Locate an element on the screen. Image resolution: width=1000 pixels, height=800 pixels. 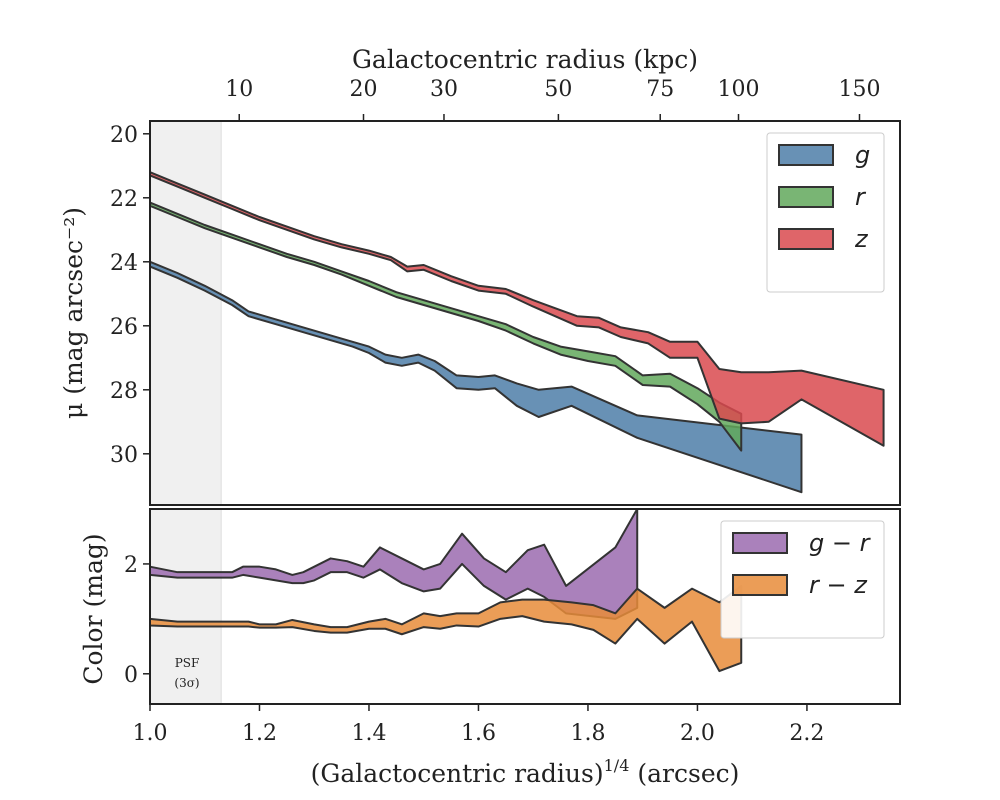
x-tick-label-3: 1.6 is located at coordinates (478, 733).